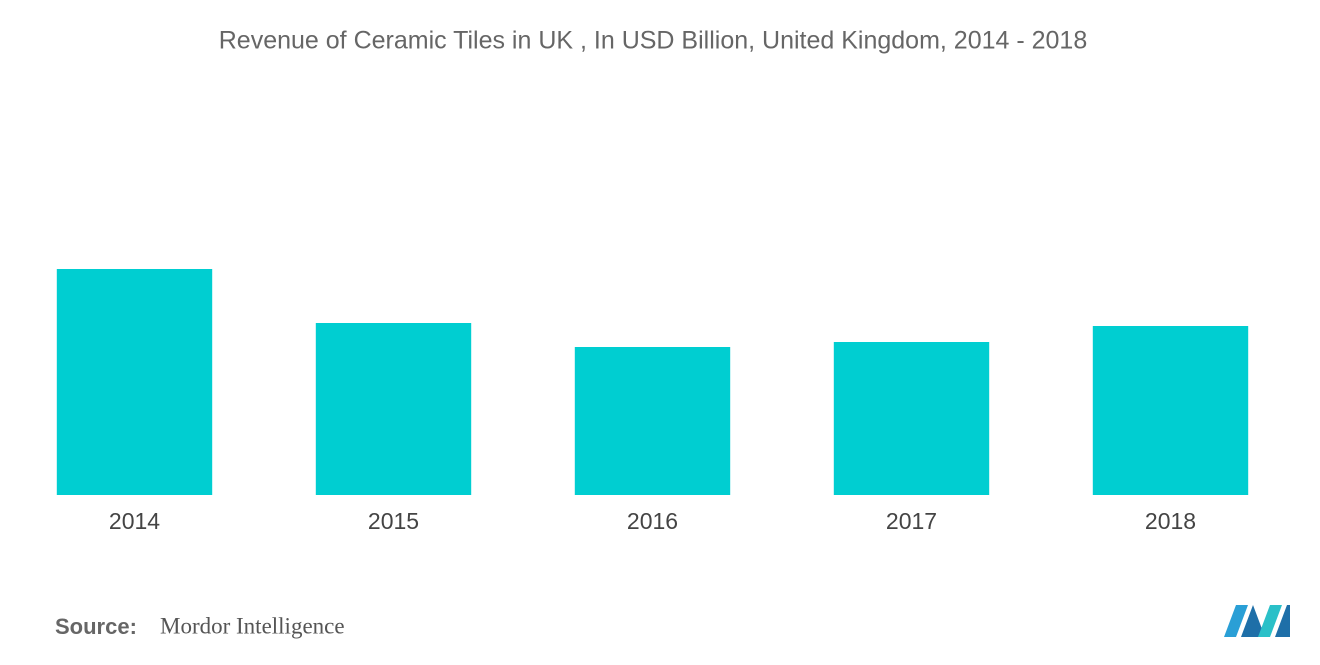 This screenshot has height=665, width=1320. I want to click on x-tick-label: 2014, so click(134, 521).